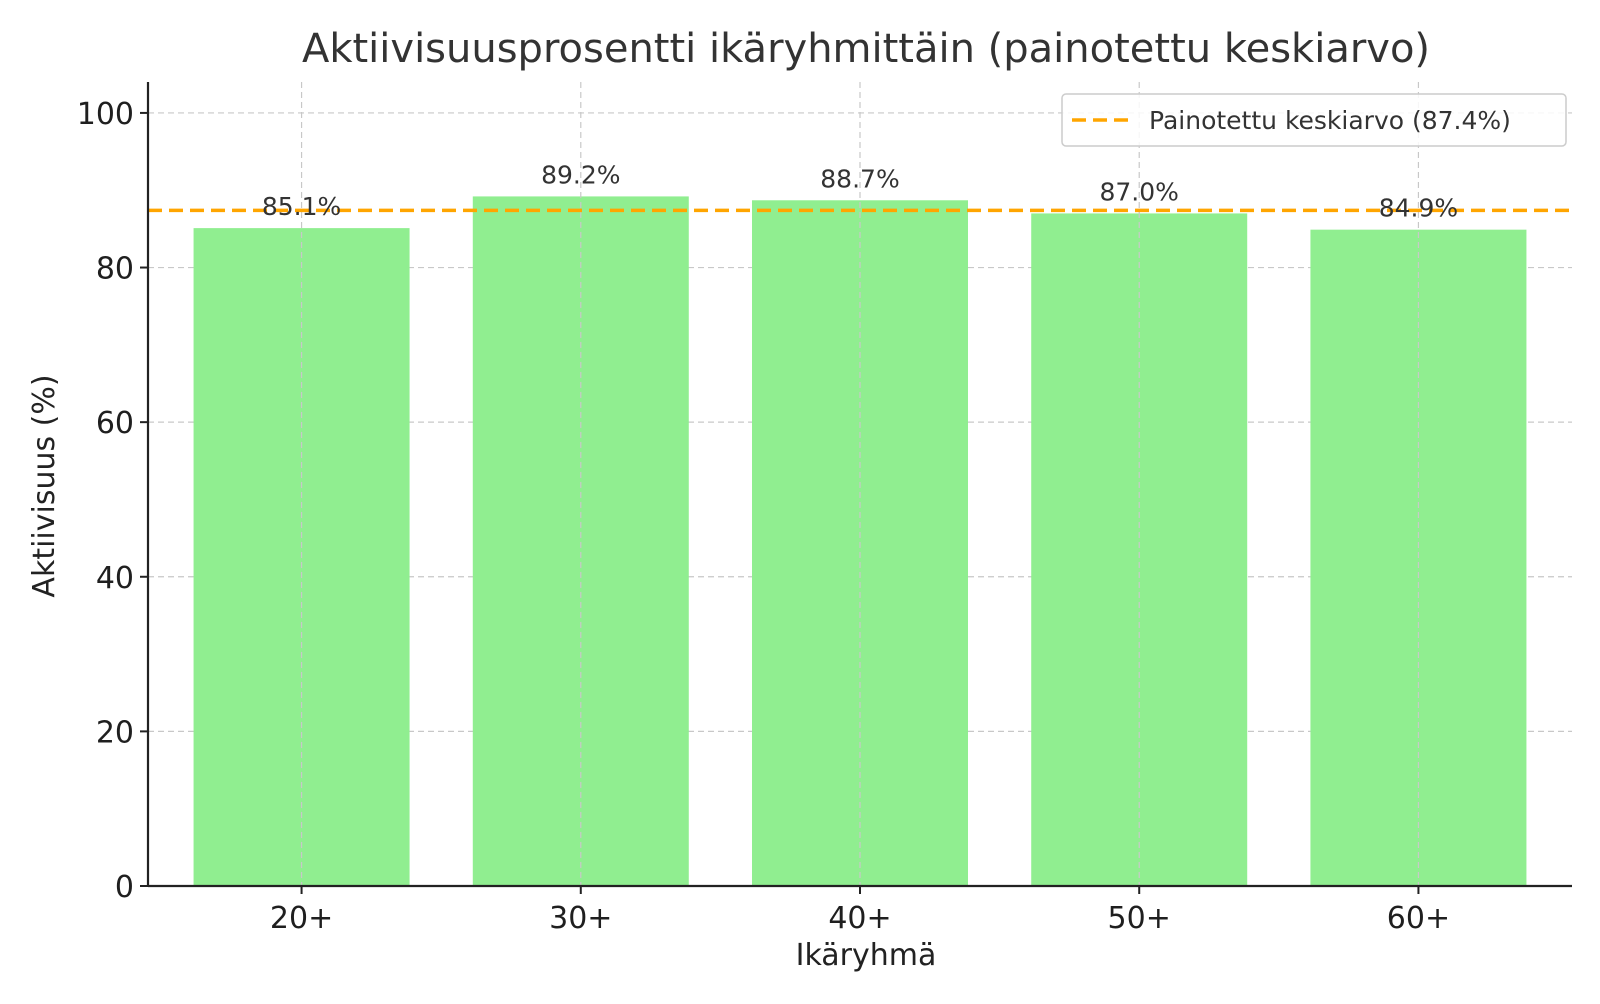 The width and height of the screenshot is (1600, 1004). Describe the element at coordinates (1418, 918) in the screenshot. I see `x-tick-label: 60+` at that location.